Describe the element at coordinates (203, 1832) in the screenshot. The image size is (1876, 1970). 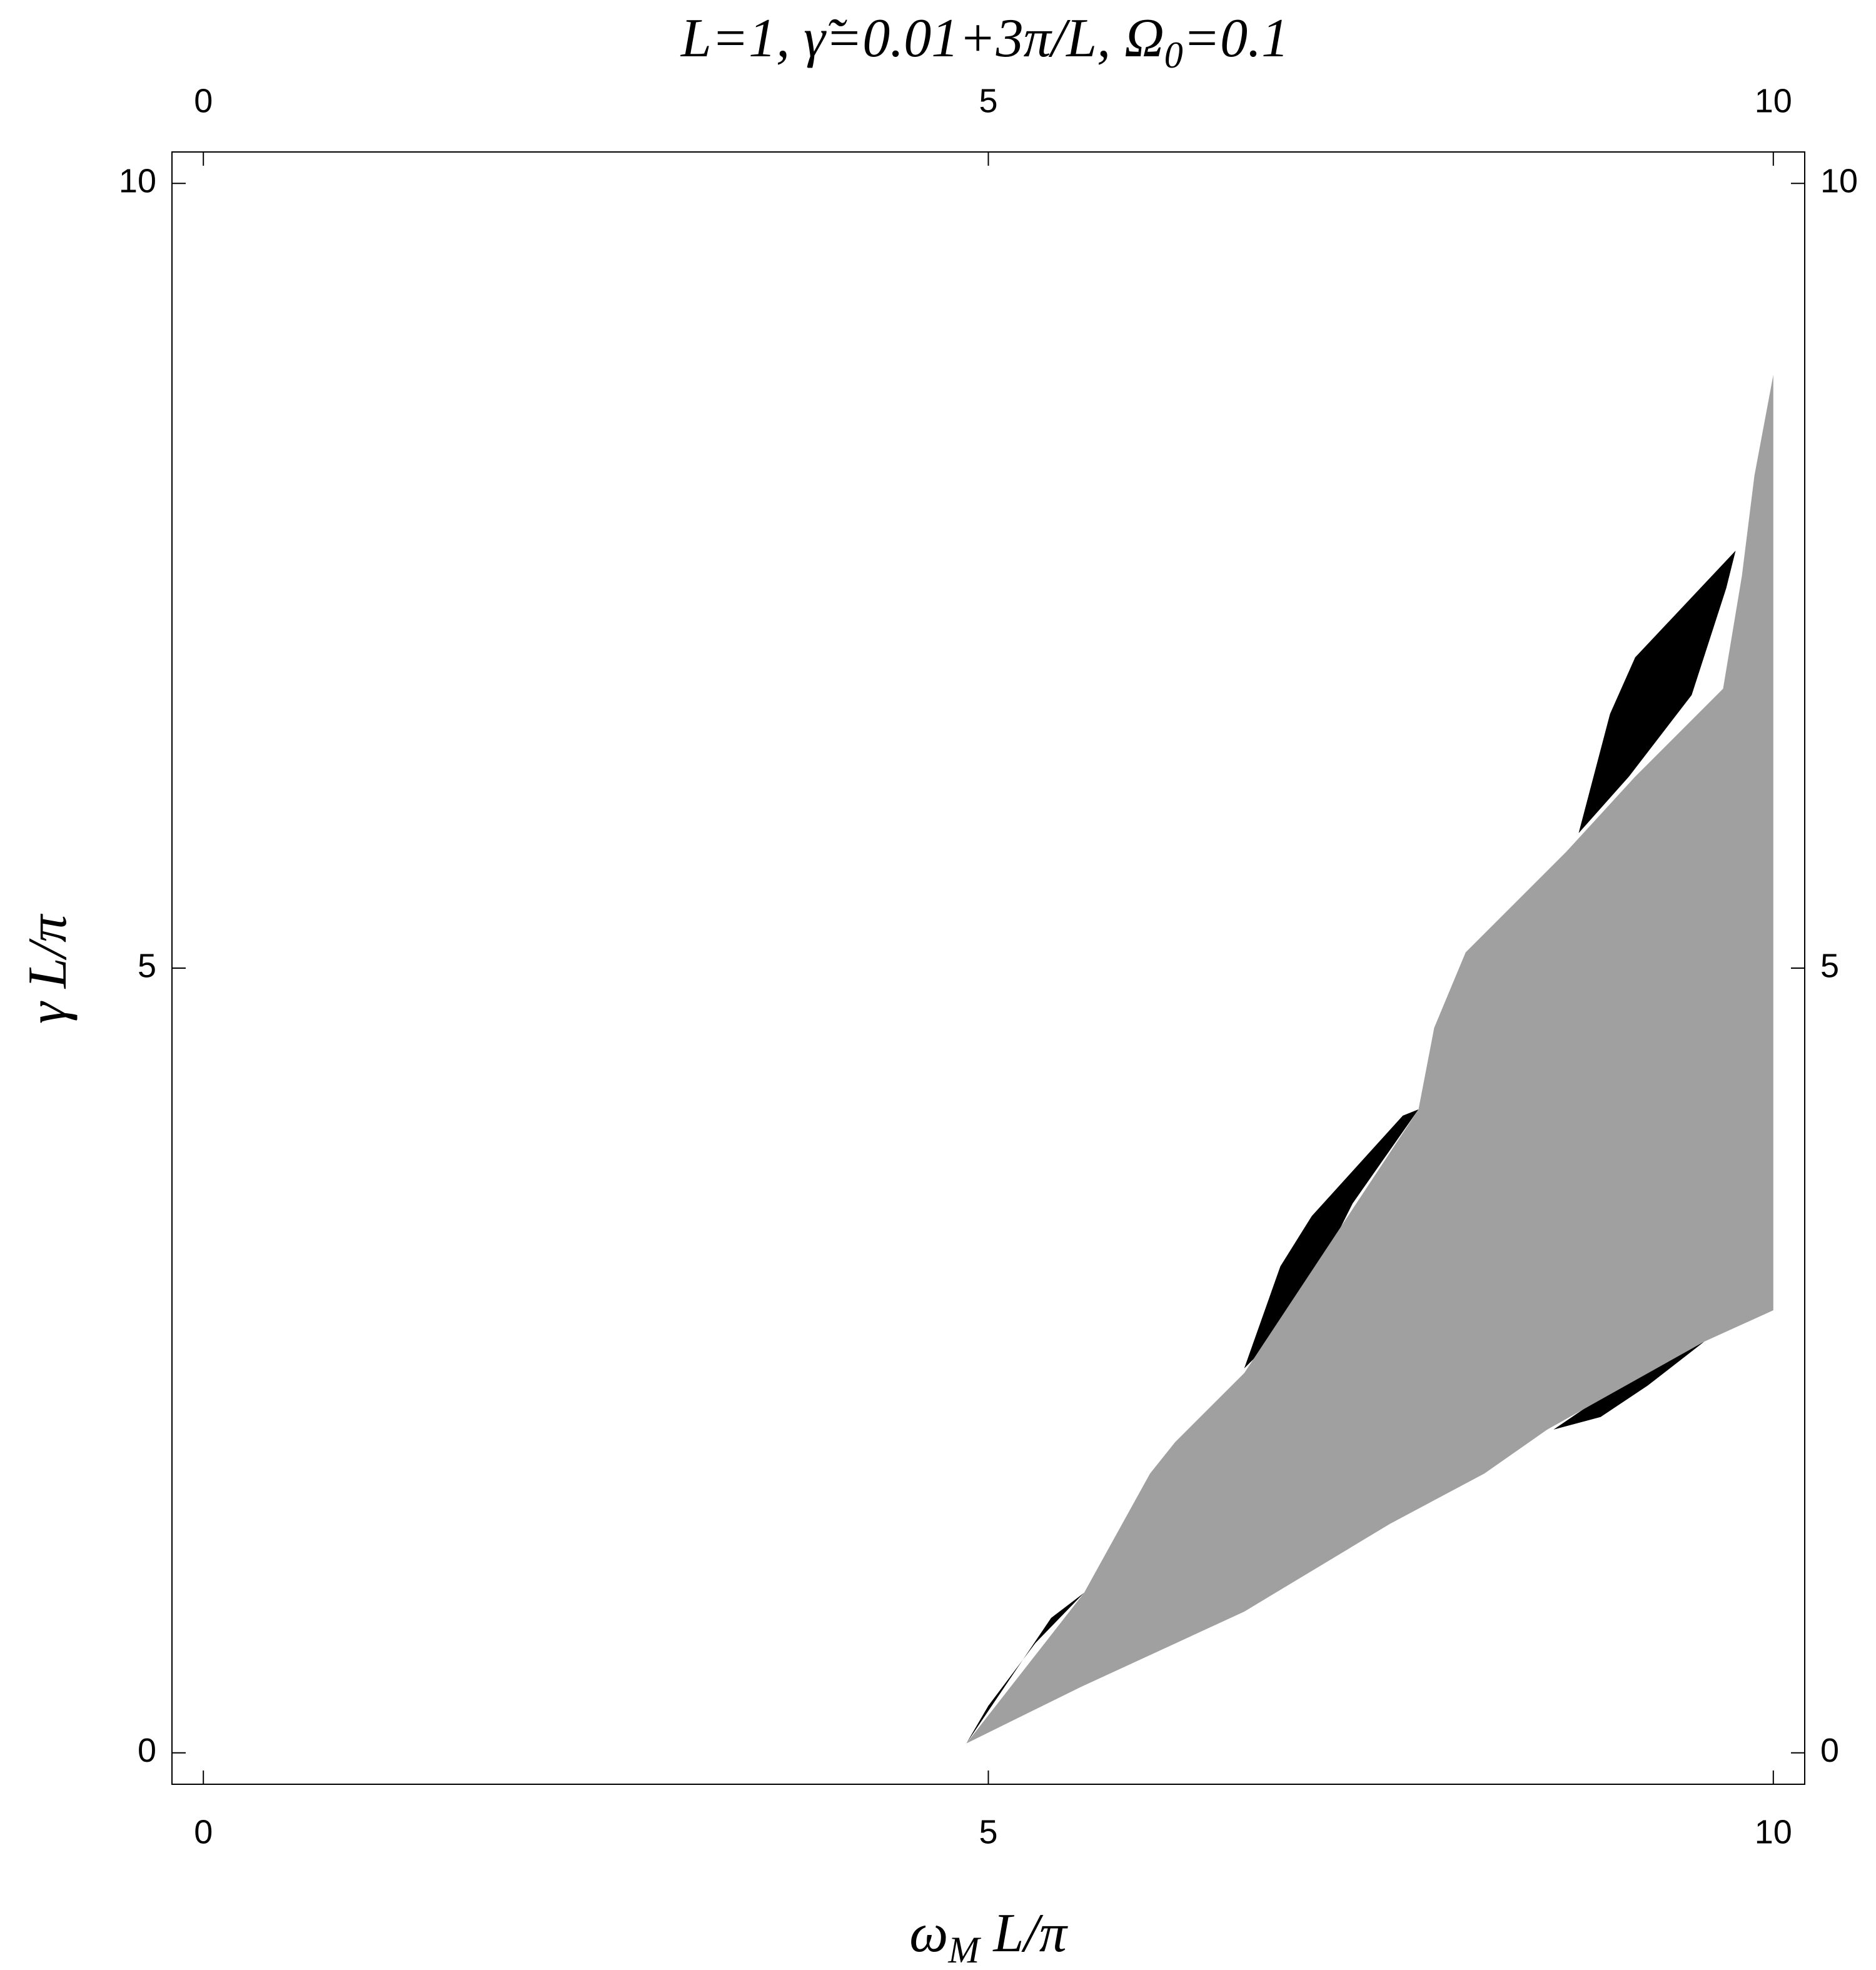
I see `x-tick-label: 0` at that location.